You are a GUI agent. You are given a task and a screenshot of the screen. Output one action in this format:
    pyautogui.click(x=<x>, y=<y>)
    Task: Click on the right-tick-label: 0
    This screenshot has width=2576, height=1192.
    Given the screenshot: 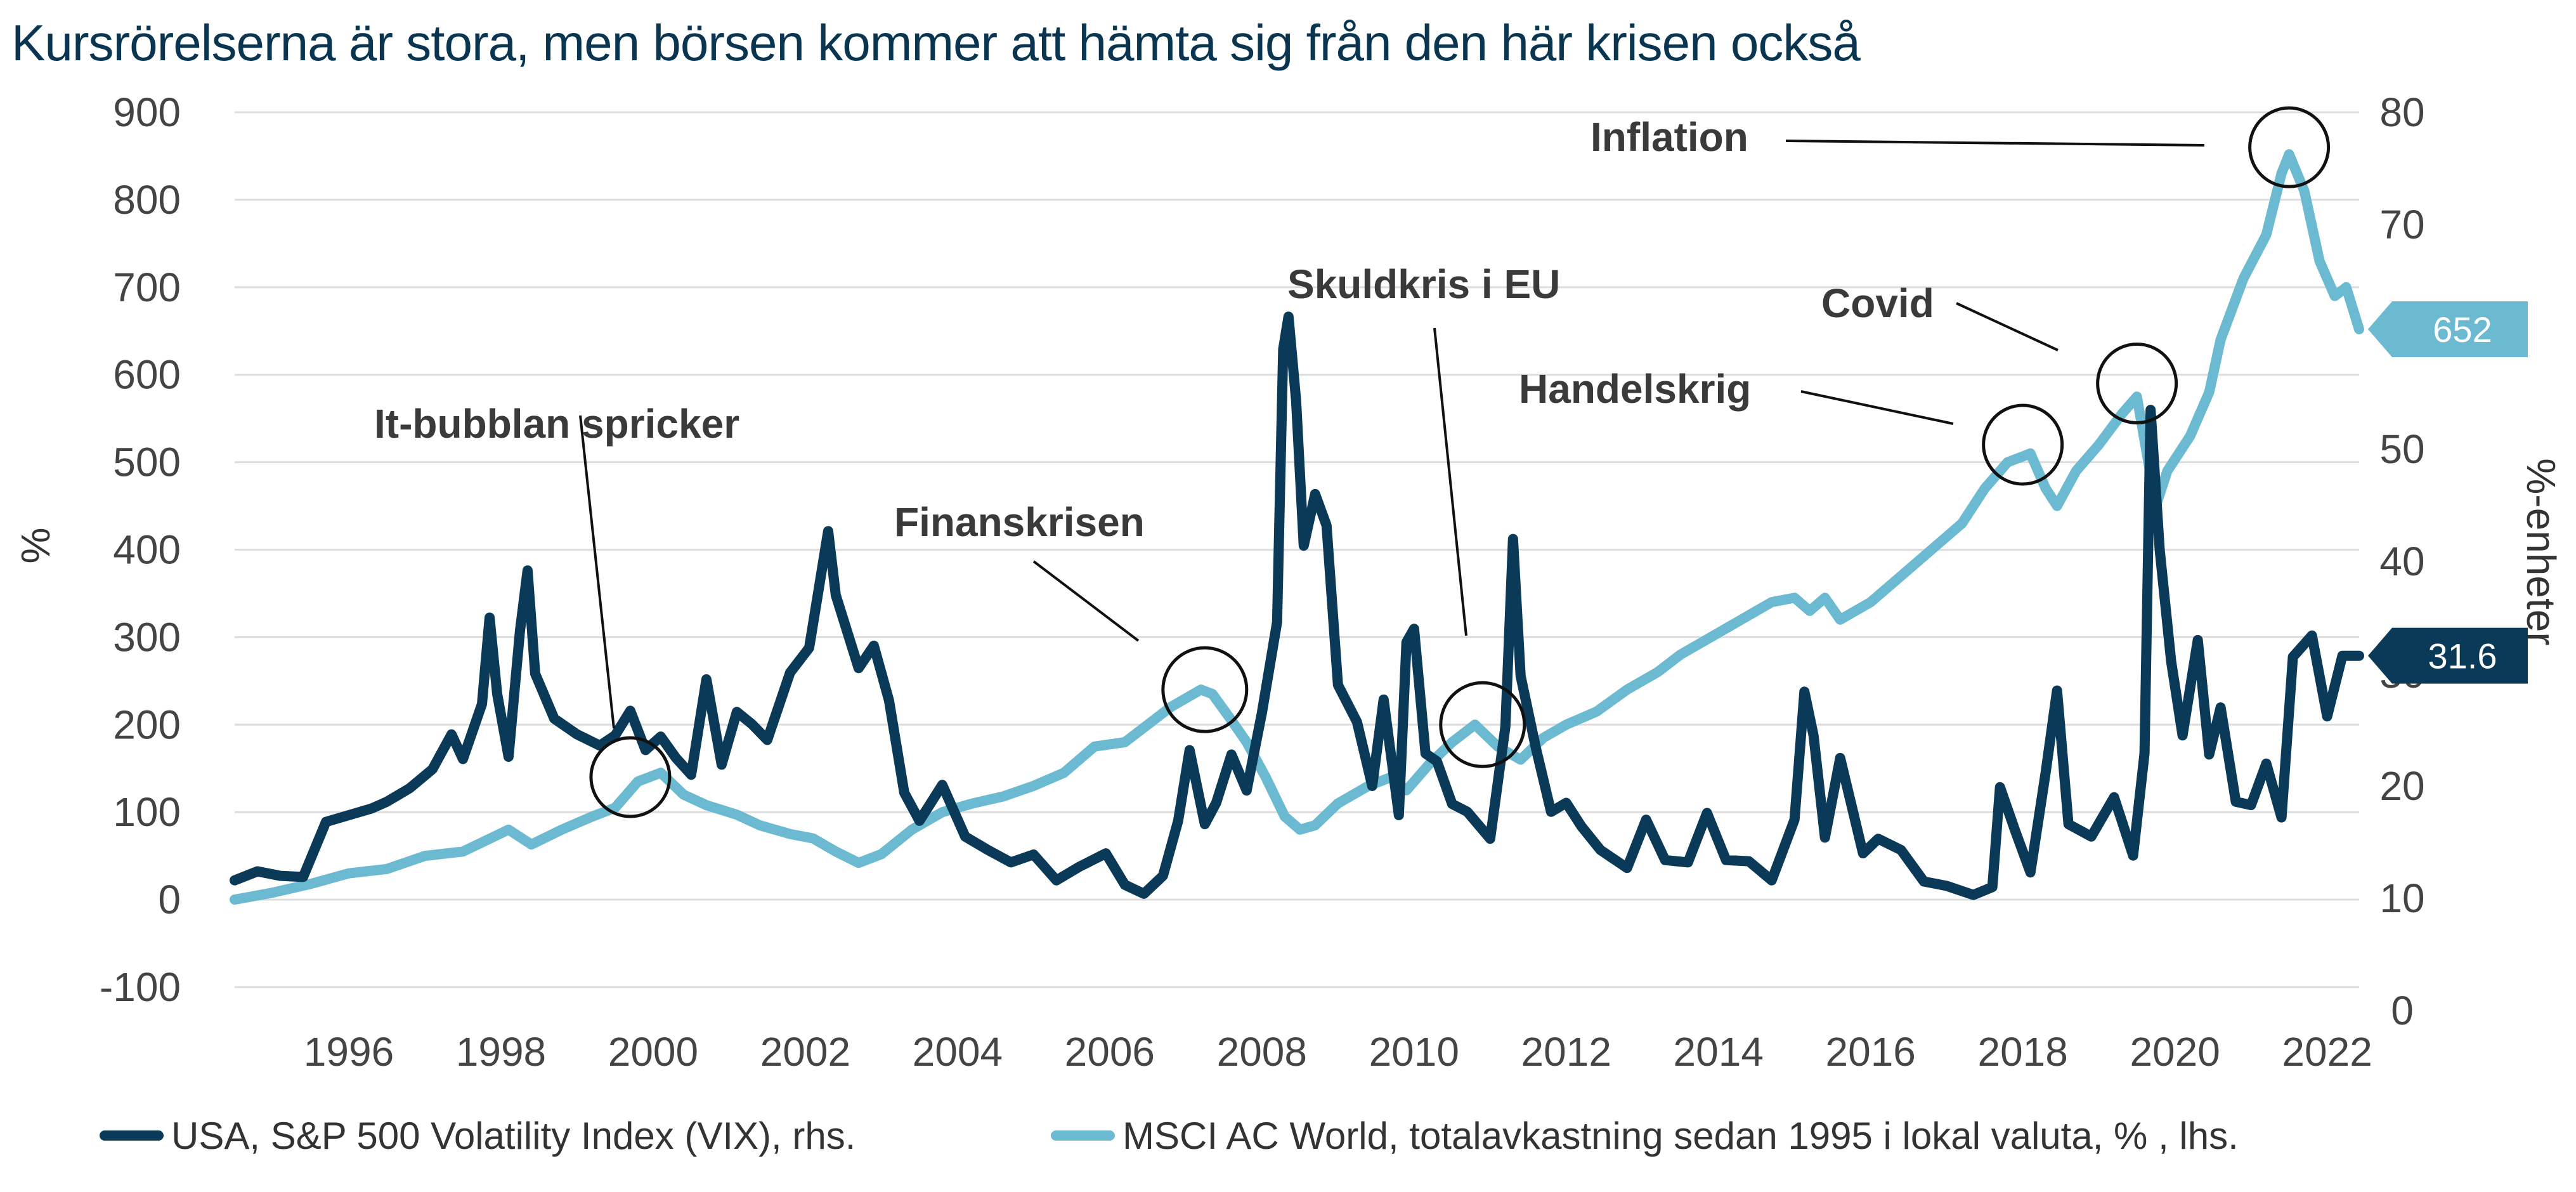 What is the action you would take?
    pyautogui.click(x=2403, y=1010)
    